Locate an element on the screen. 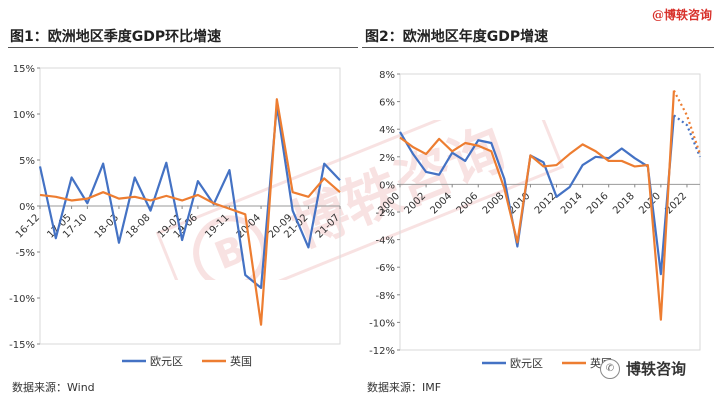  y-tick-label: 15% is located at coordinates (24, 69).